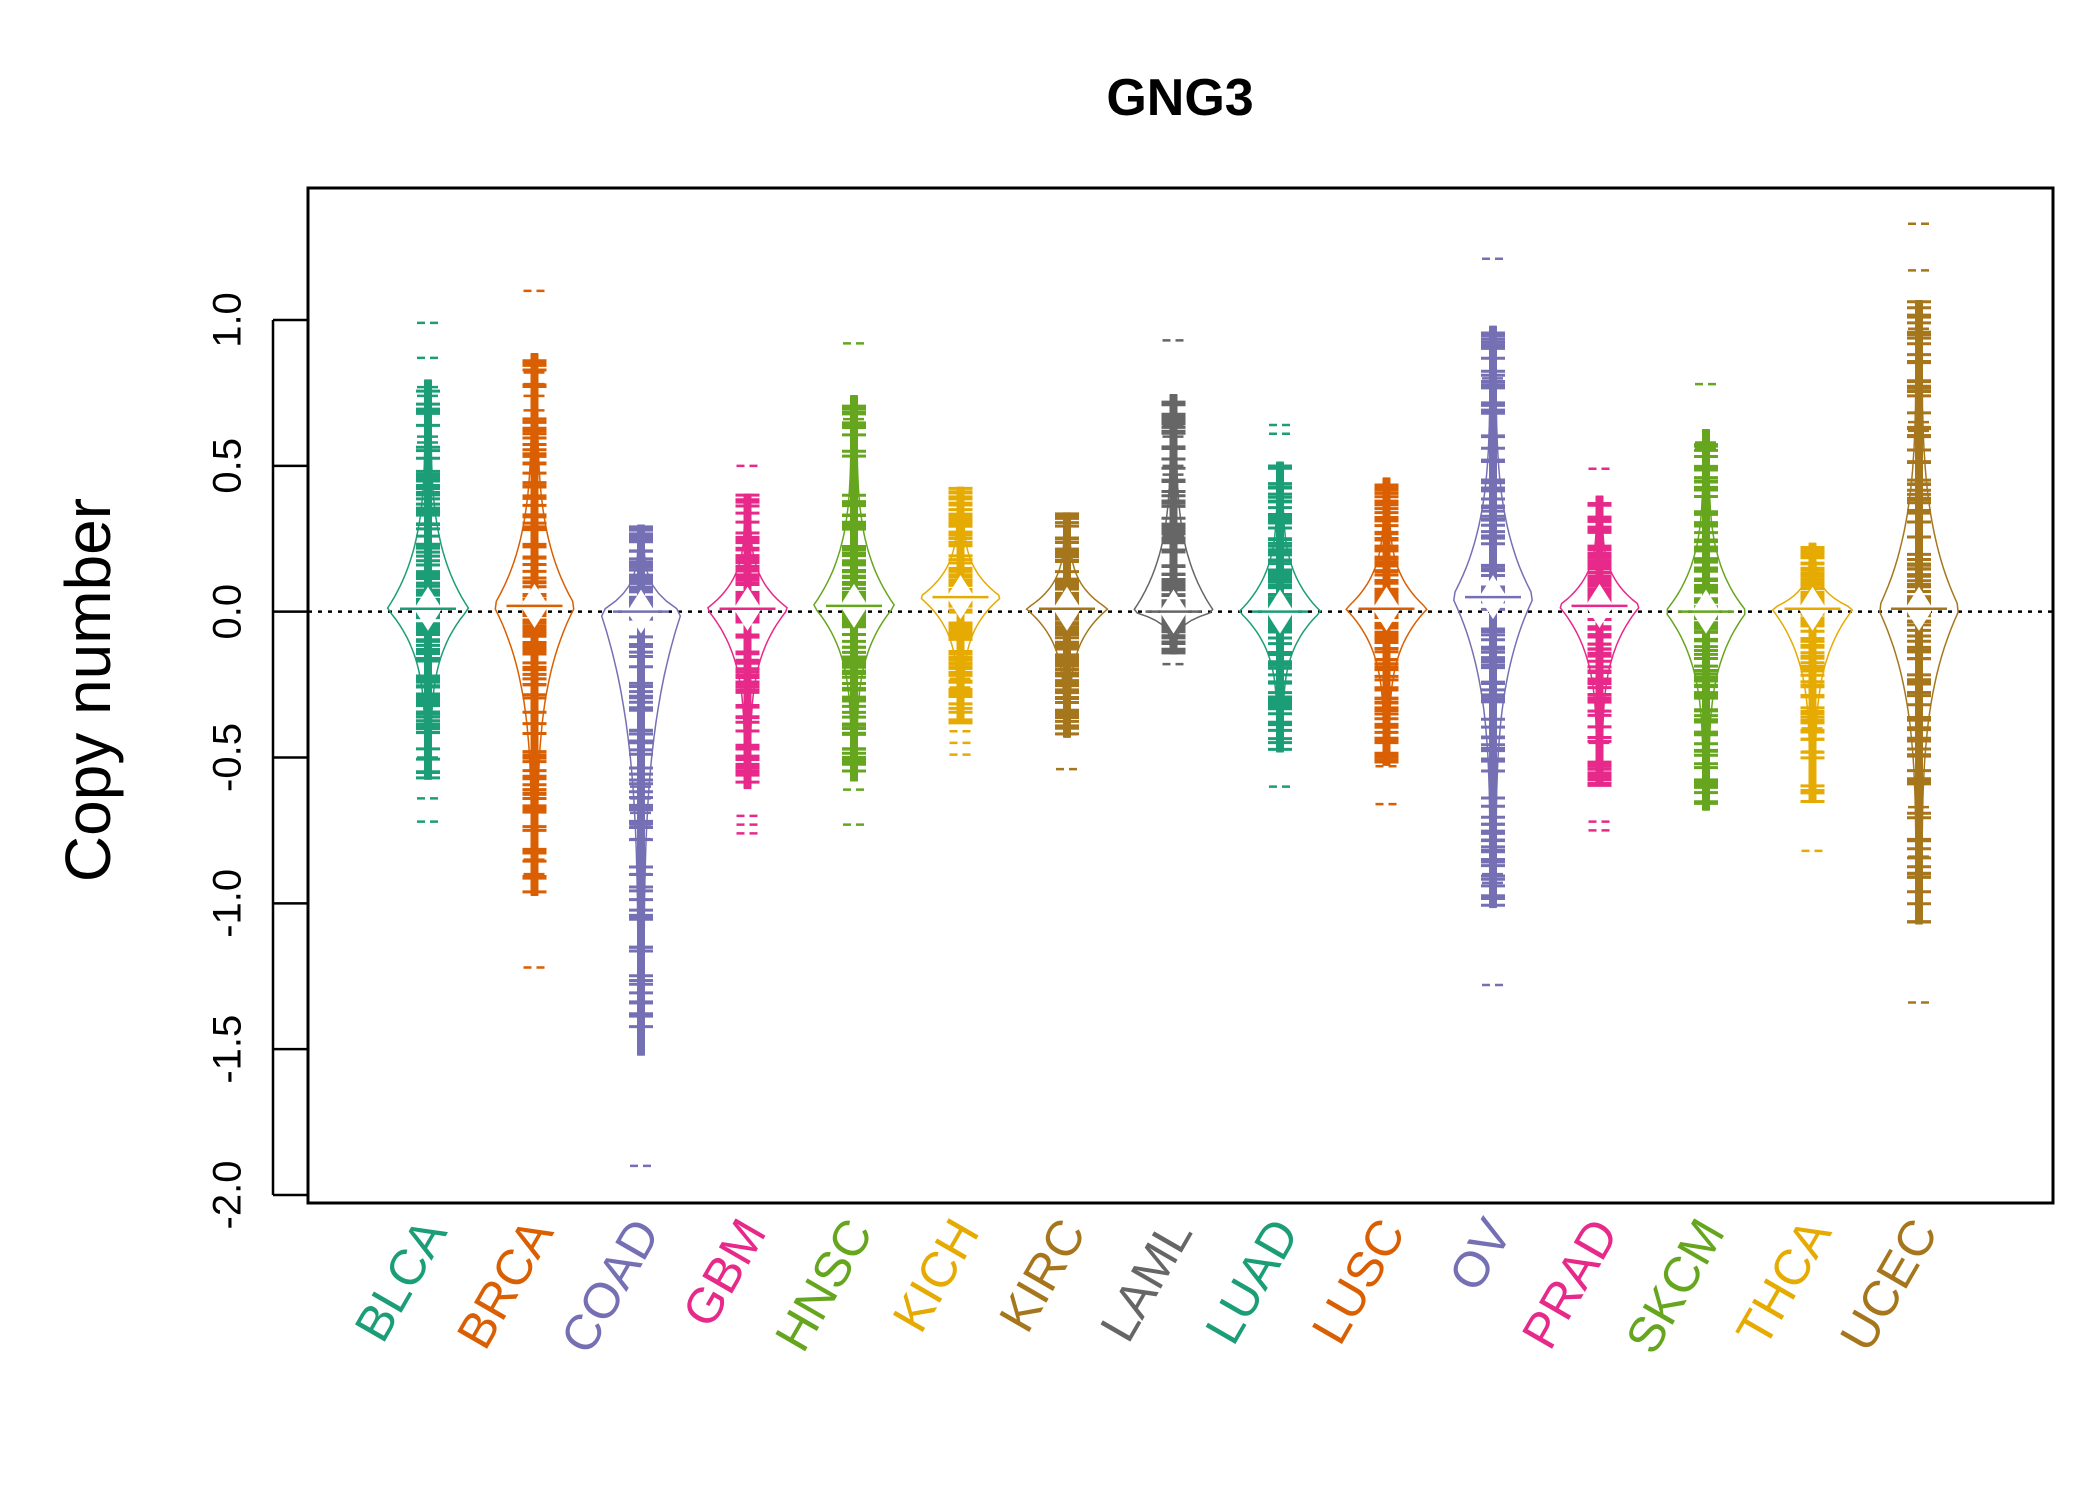 The height and width of the screenshot is (1500, 2100). Describe the element at coordinates (1067, 625) in the screenshot. I see `bean-outline` at that location.